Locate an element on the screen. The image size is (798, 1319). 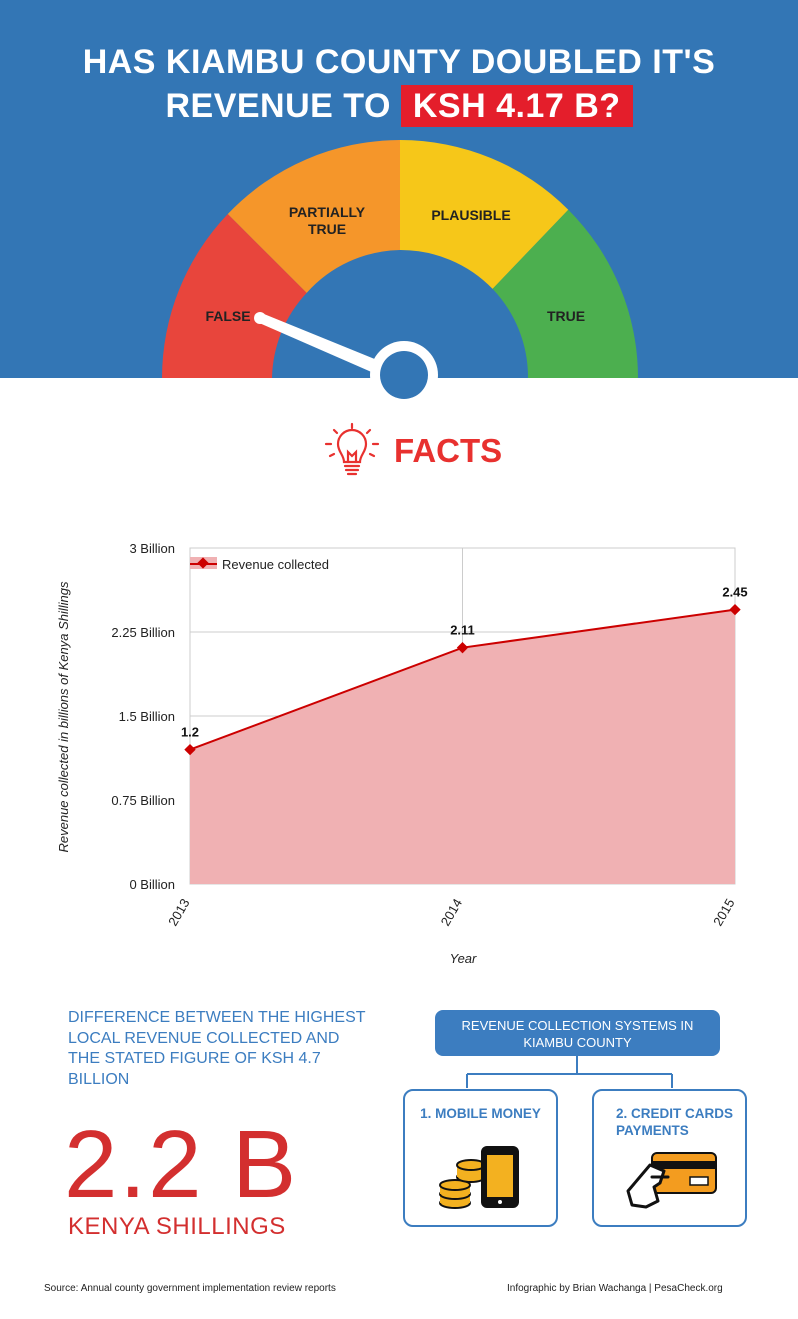
gauge-segment-partially-true is located at coordinates (313, 216).